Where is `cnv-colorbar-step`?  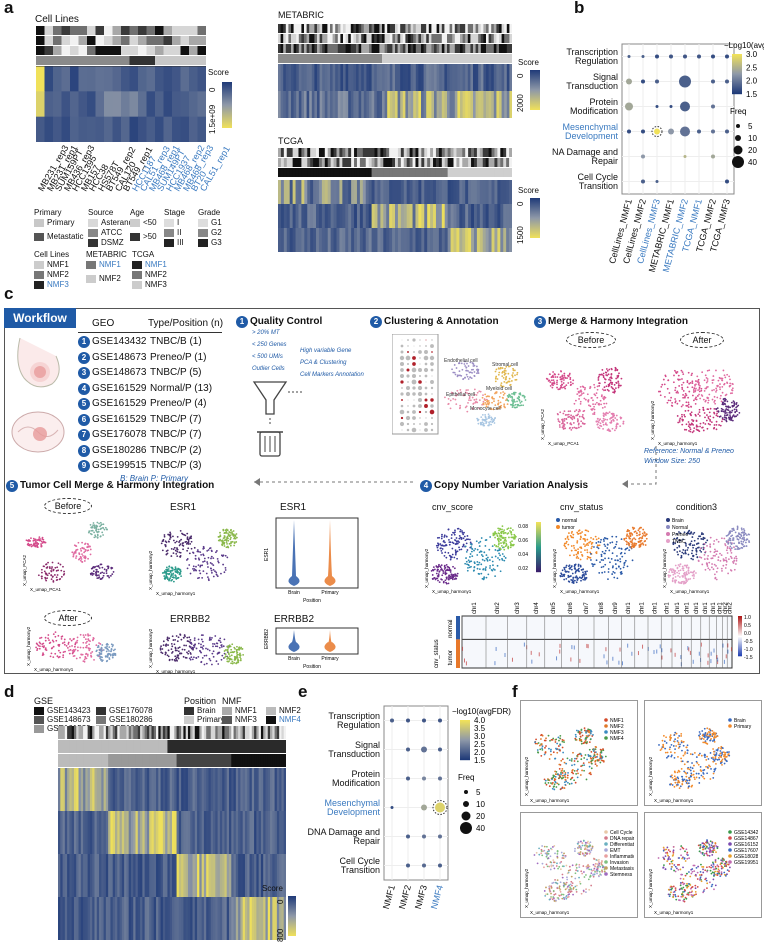
cnv-colorbar-step is located at coordinates (538, 567).